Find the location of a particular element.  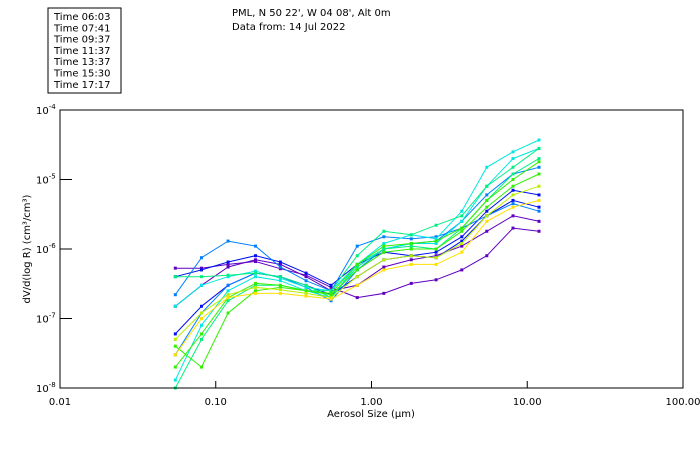

series-line is located at coordinates (357, 261).